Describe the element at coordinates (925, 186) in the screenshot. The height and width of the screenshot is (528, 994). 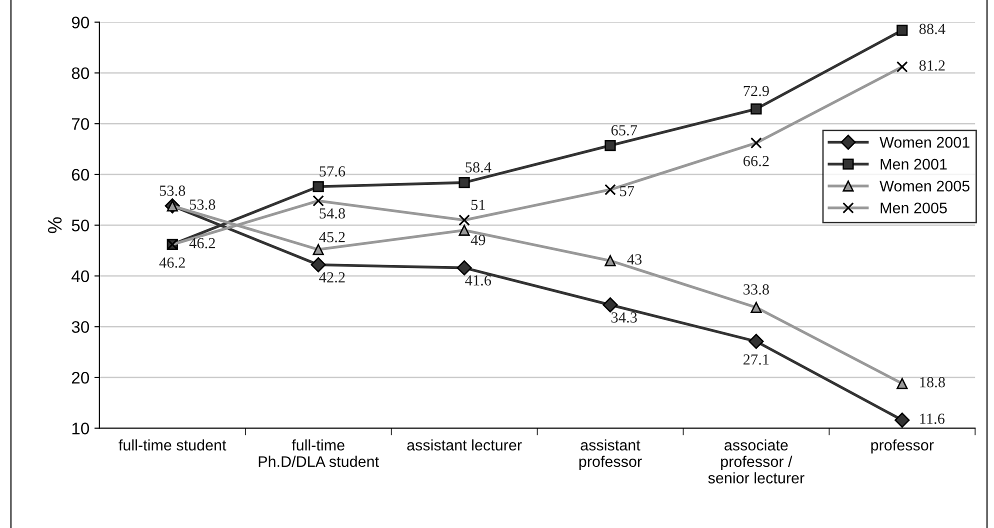
I see `legend-label: Women 2005` at that location.